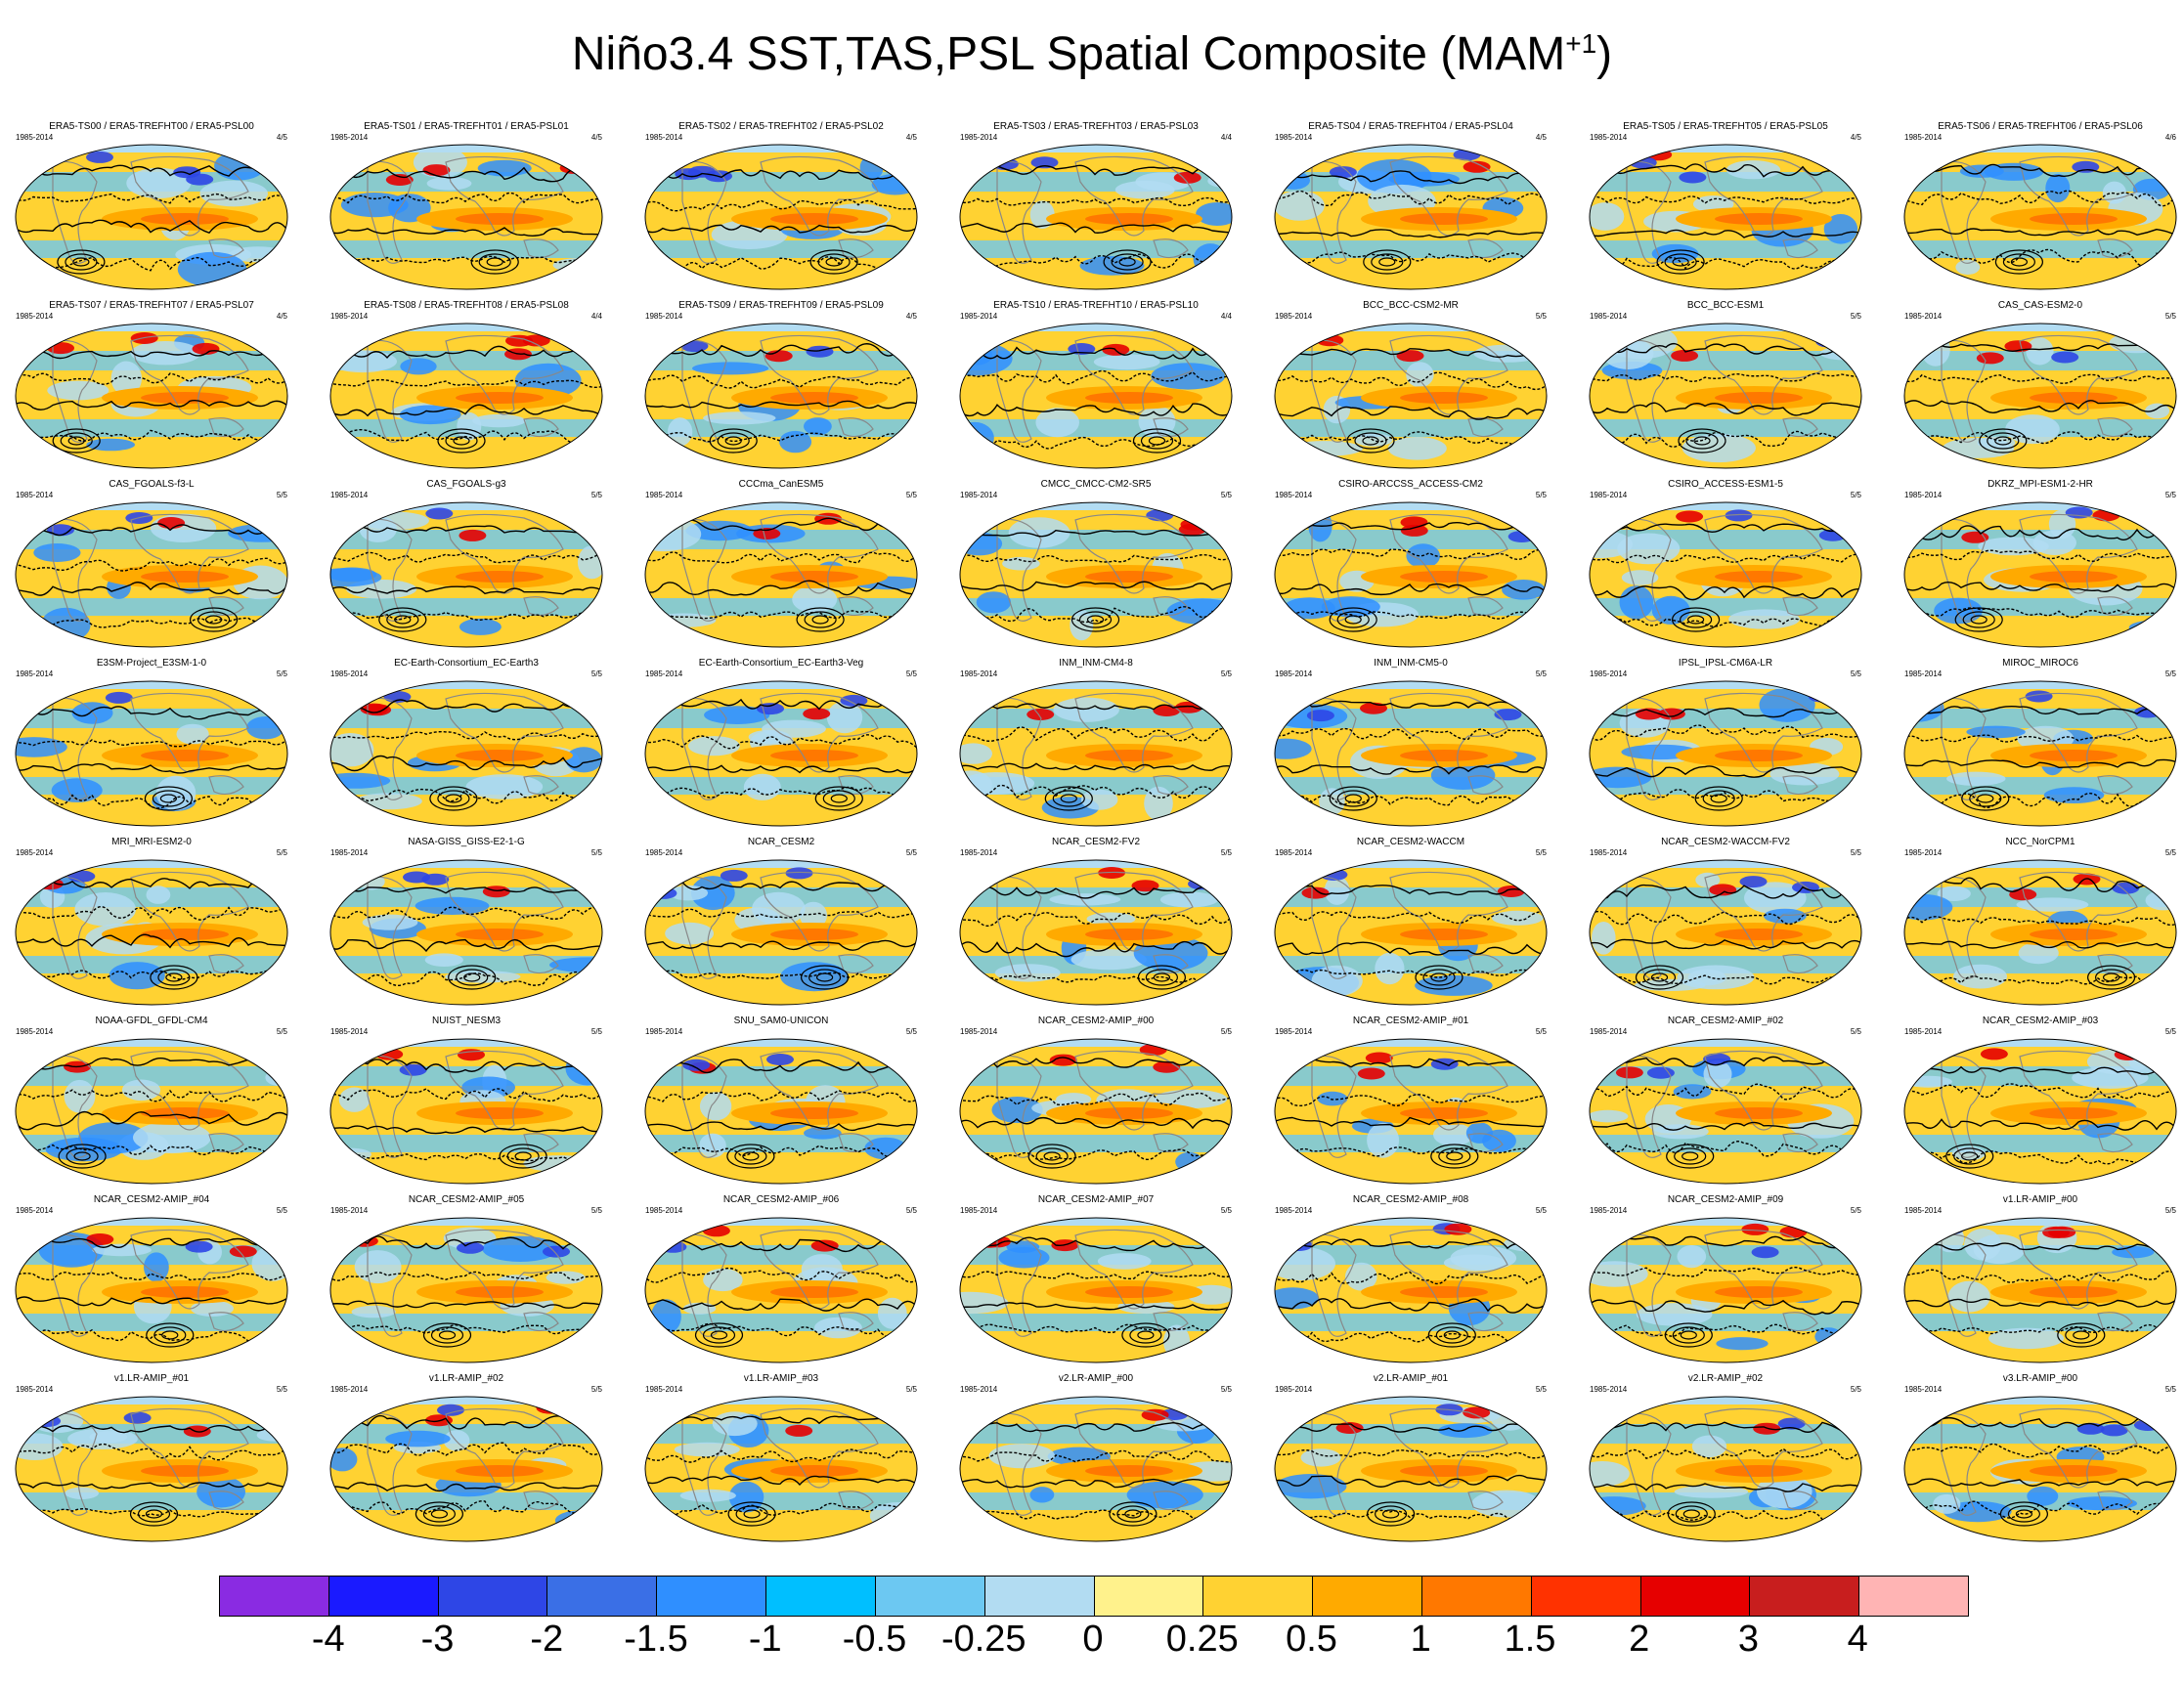 The width and height of the screenshot is (2184, 1685). What do you see at coordinates (2040, 1199) in the screenshot?
I see `panel-title: v1.LR-AMIP_#00` at bounding box center [2040, 1199].